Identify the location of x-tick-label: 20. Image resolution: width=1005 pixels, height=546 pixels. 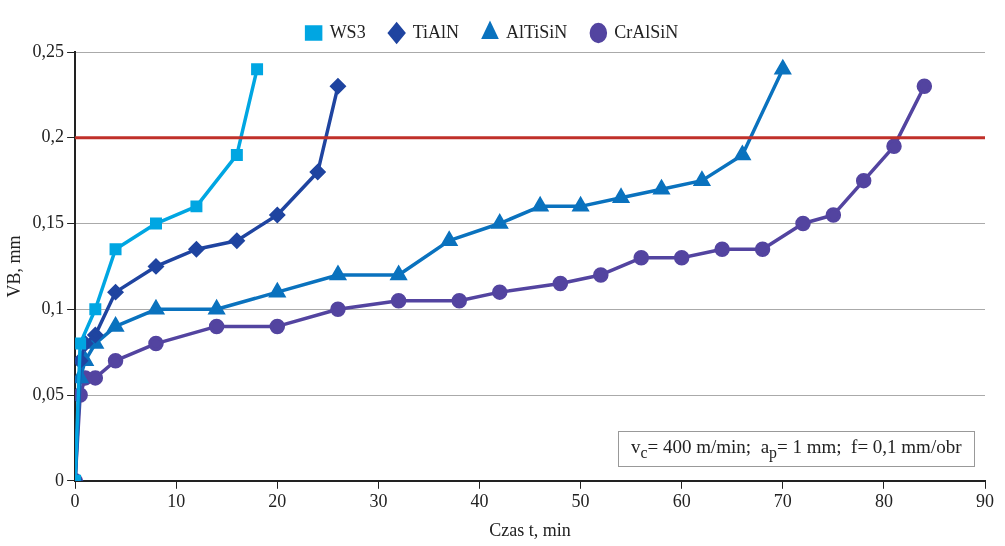
(277, 501).